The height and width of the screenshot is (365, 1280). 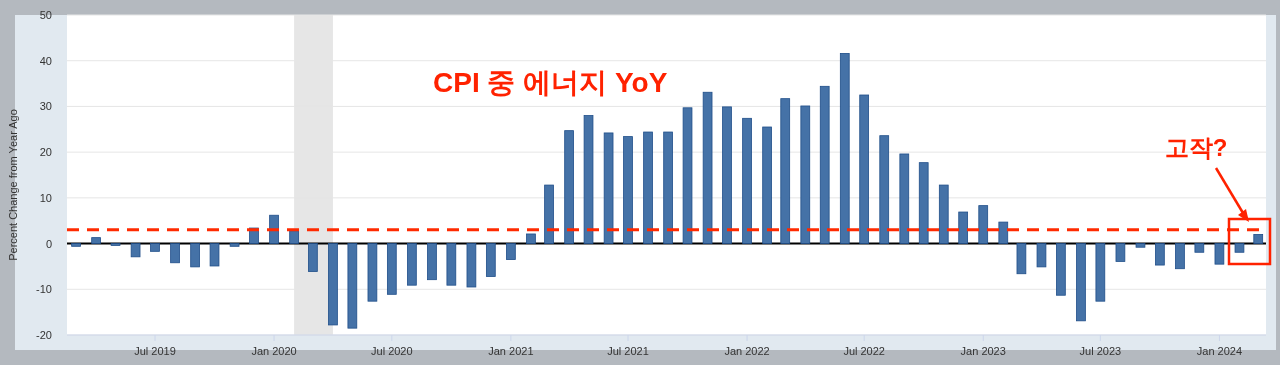 I want to click on y-tick-label: 30, so click(x=45, y=106).